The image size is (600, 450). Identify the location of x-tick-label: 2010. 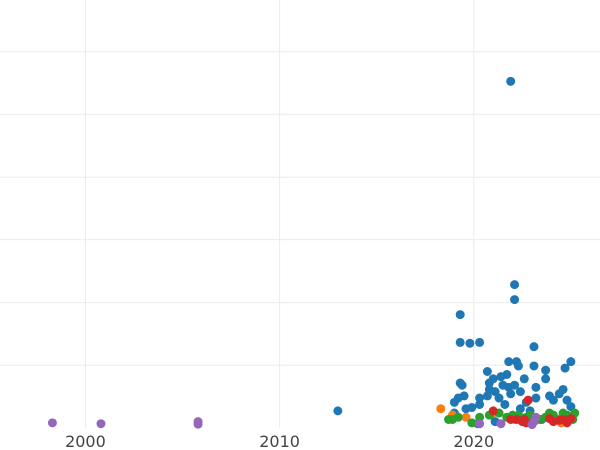
(279, 441).